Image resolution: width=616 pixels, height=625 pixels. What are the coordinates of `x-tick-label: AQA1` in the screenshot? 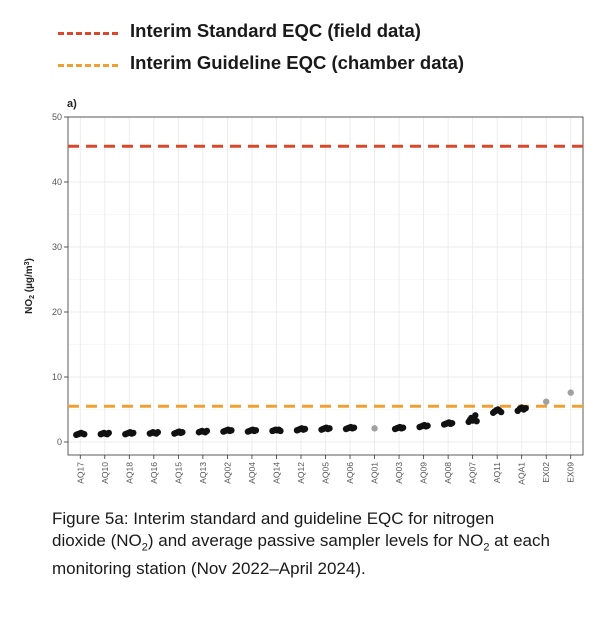 It's located at (522, 473).